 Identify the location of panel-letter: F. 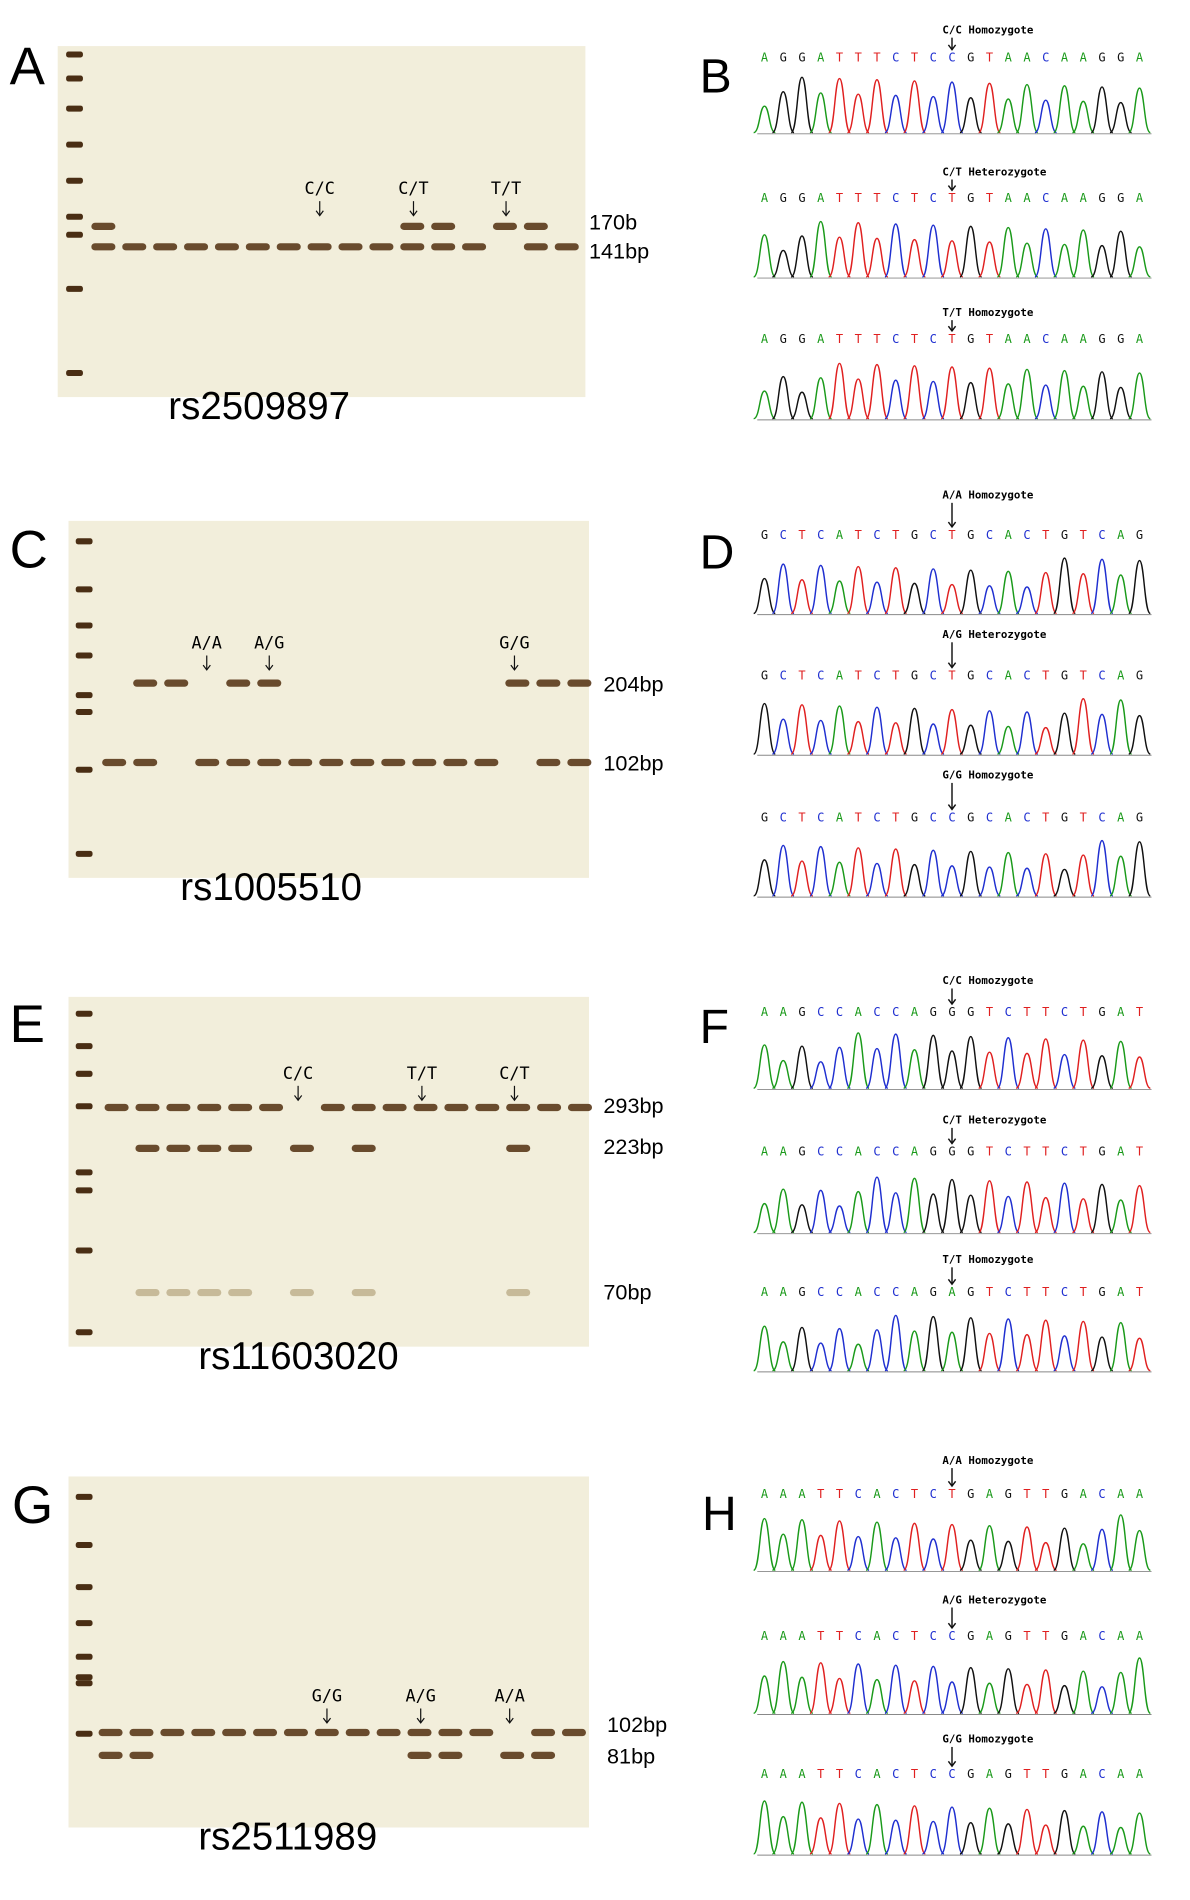
(714, 1027).